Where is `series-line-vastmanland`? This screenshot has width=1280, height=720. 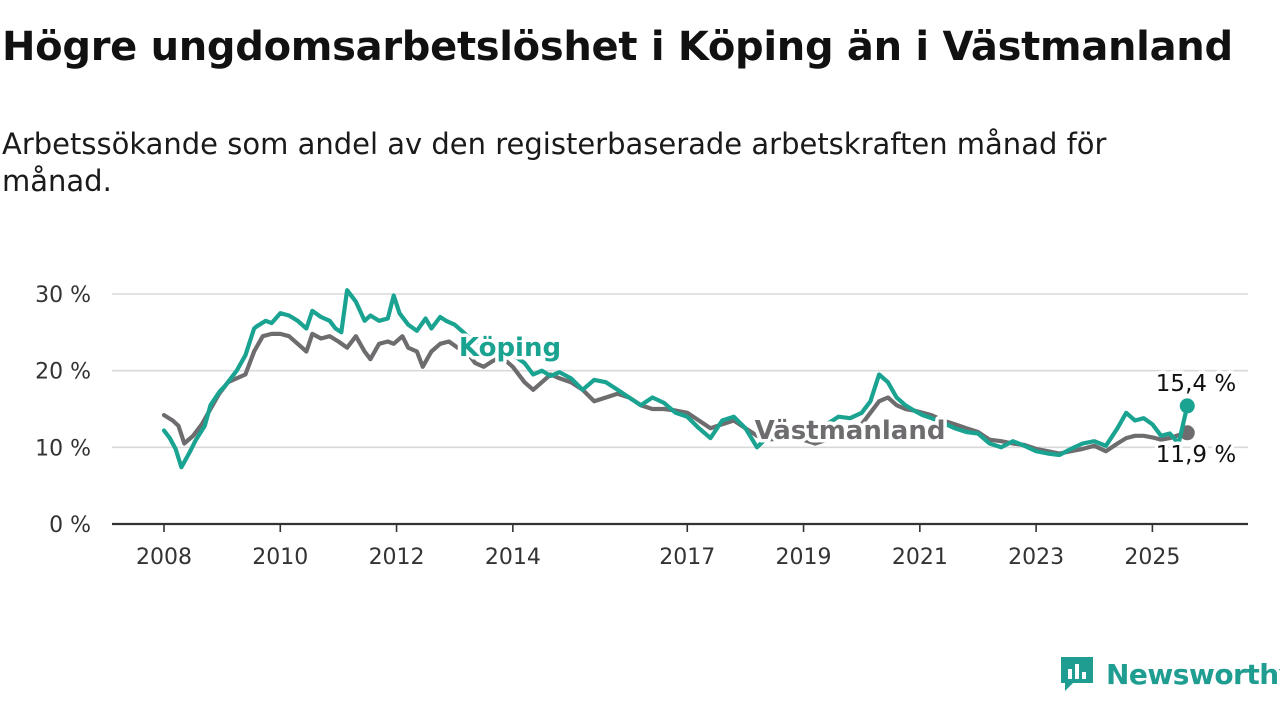 series-line-vastmanland is located at coordinates (675, 393).